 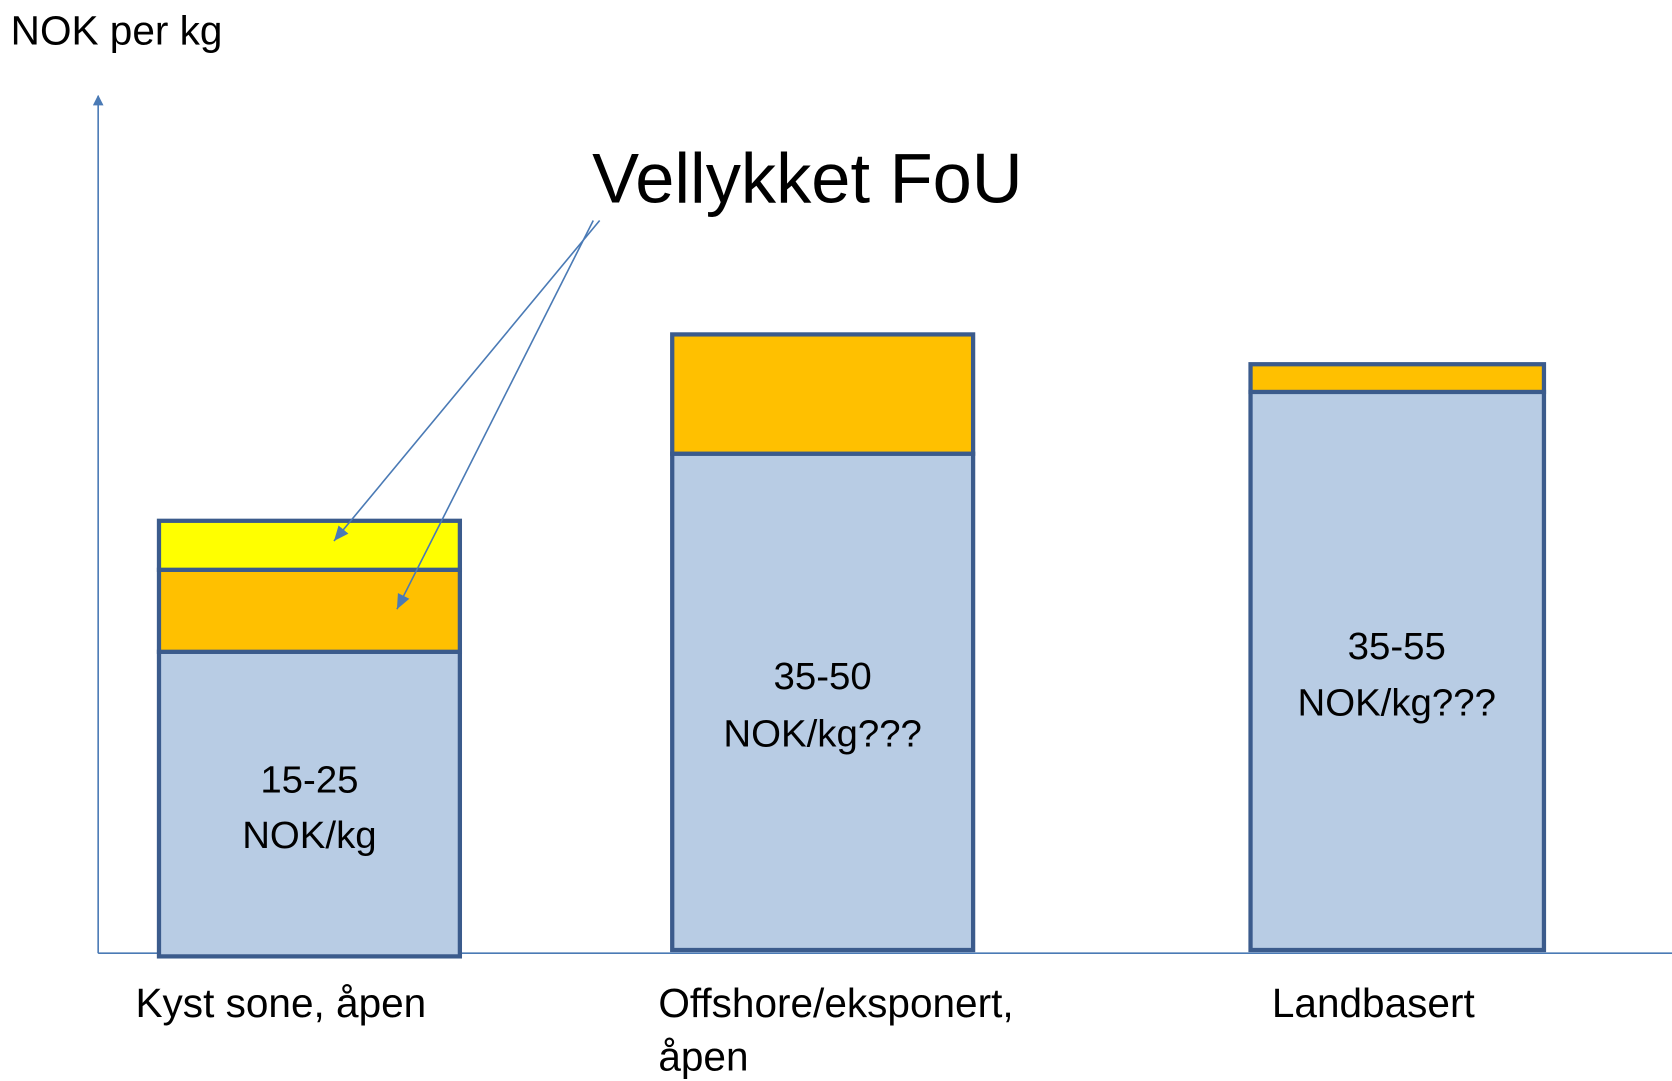 I want to click on y-axis-label: NOK per kg, so click(x=117, y=31).